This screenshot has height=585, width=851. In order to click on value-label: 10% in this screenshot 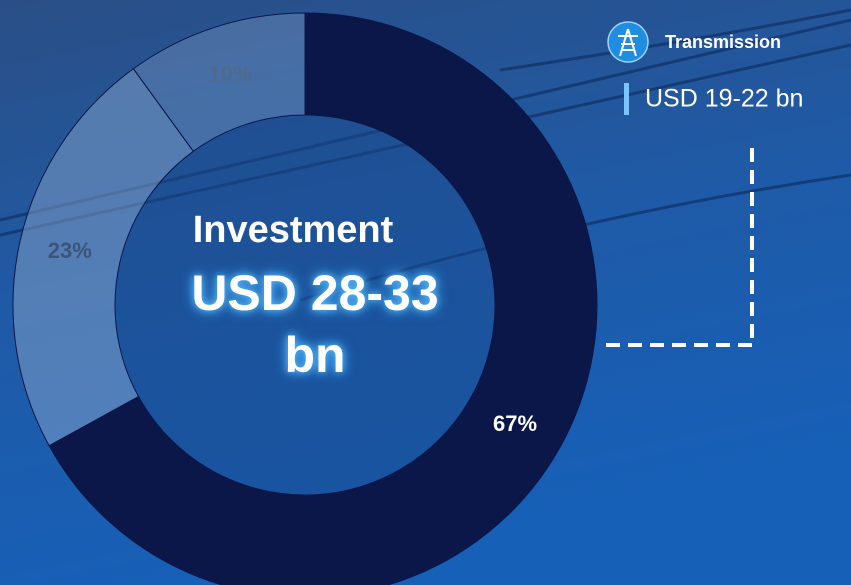, I will do `click(231, 74)`.